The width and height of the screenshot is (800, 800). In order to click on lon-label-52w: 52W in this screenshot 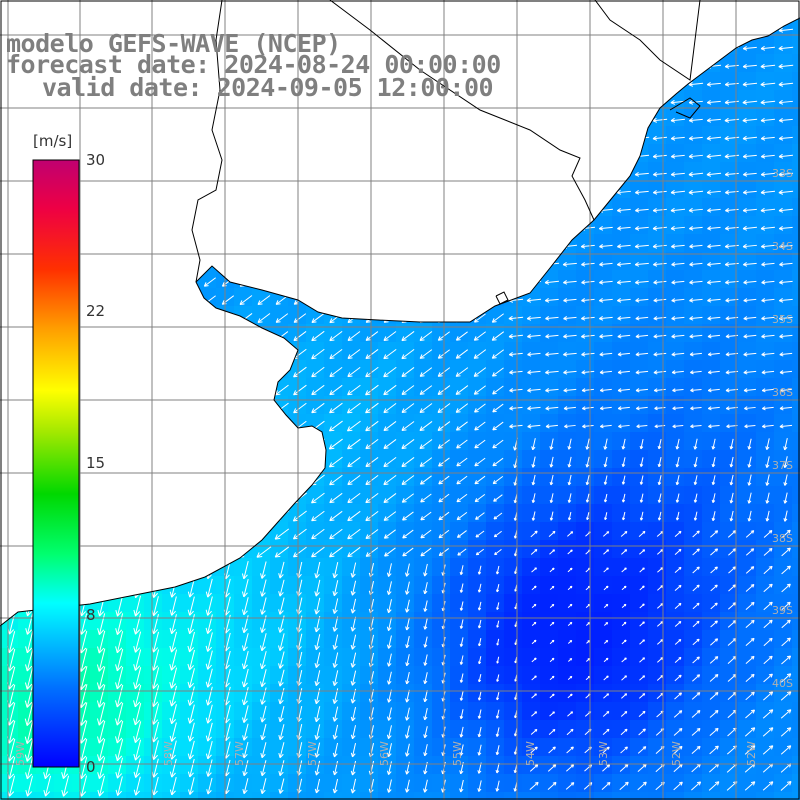, I will do `click(676, 753)`.